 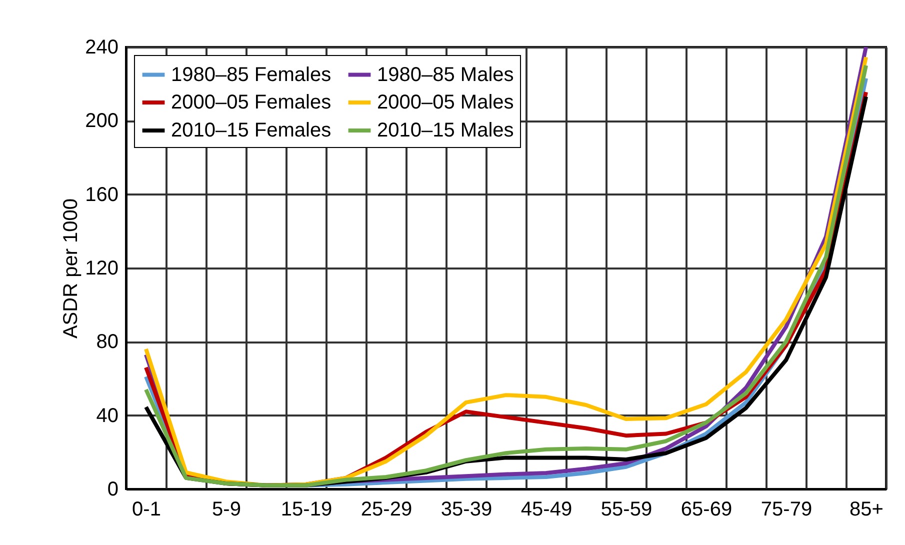 I want to click on x-tick-label: 35-39, so click(x=466, y=509).